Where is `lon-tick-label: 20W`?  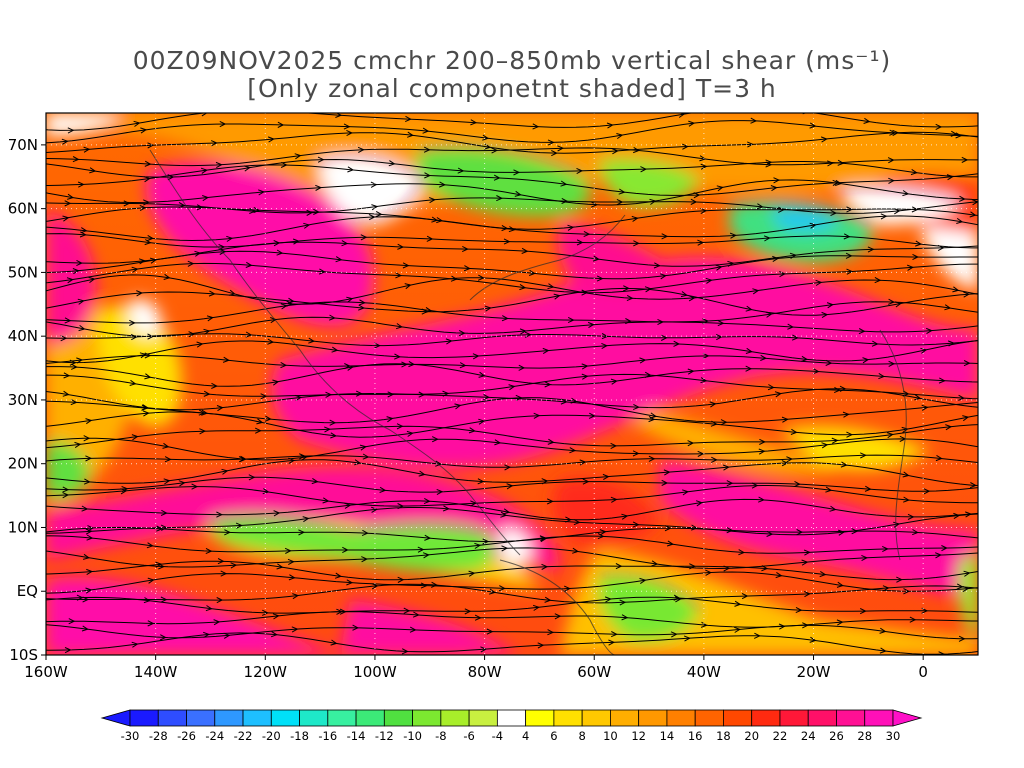
lon-tick-label: 20W is located at coordinates (814, 672).